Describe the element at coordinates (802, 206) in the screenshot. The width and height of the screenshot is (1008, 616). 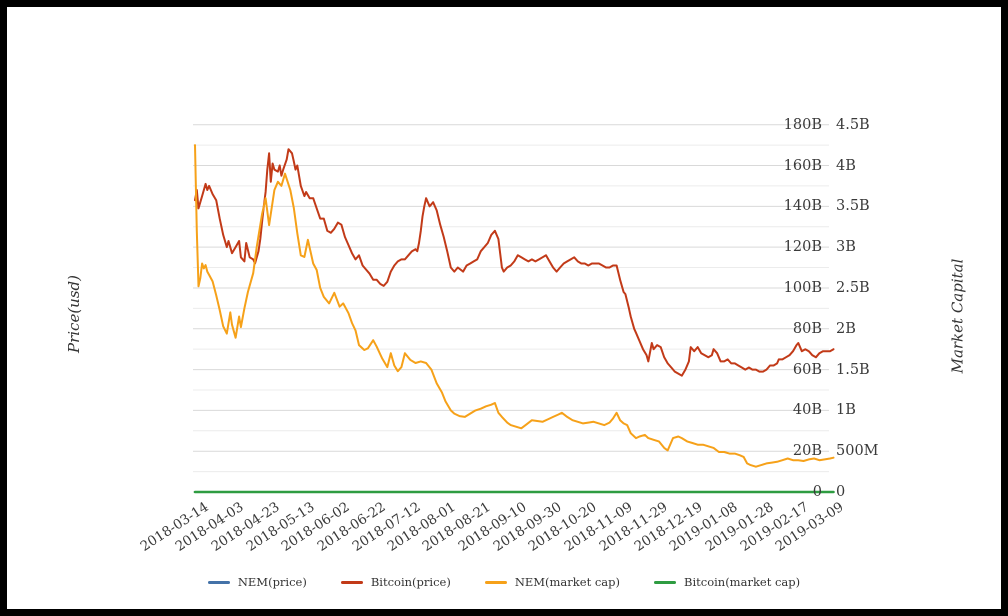
I see `y-left-tick-label: 140B` at that location.